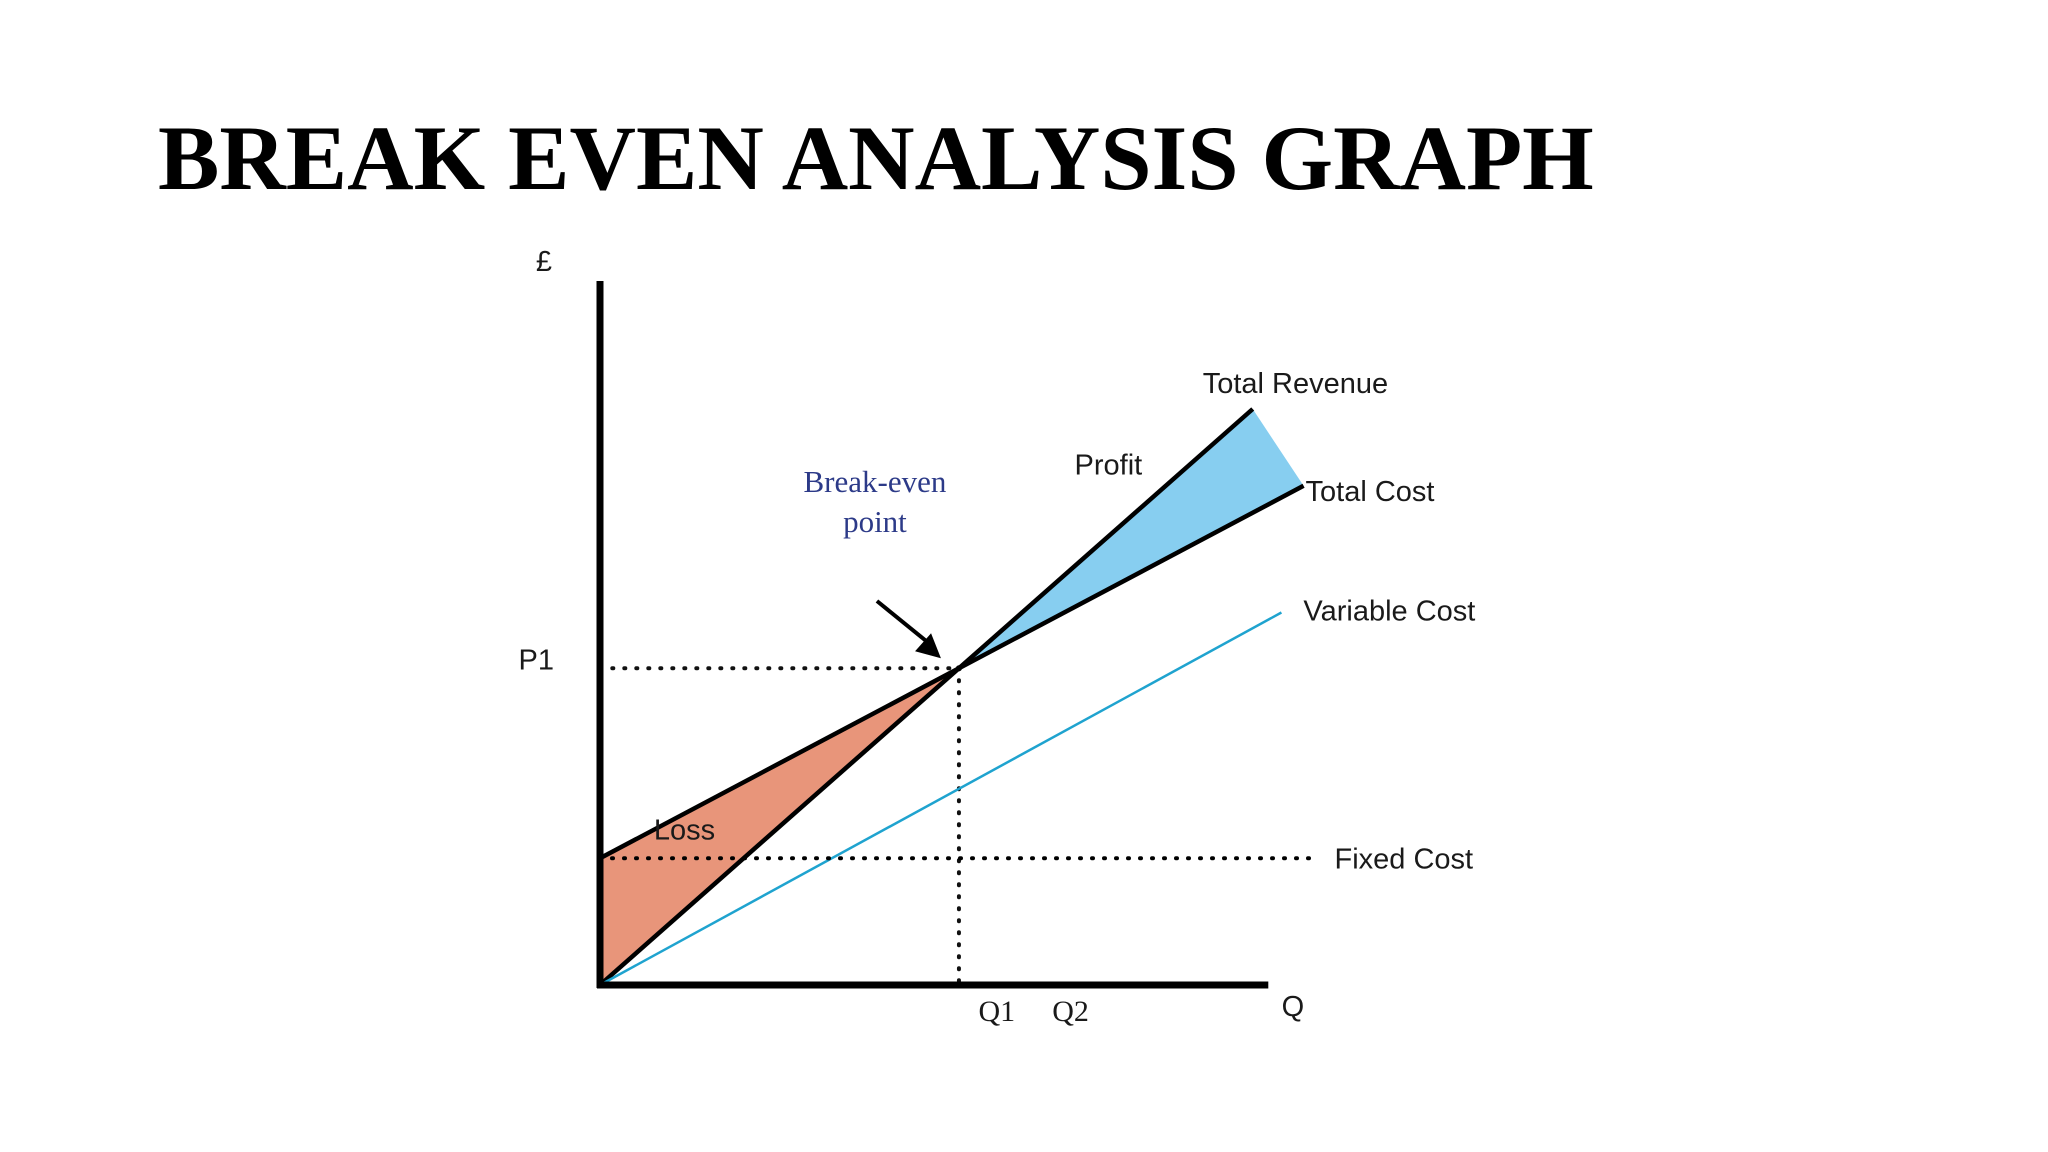 This screenshot has height=1152, width=2048. I want to click on total-cost-line, so click(951, 672).